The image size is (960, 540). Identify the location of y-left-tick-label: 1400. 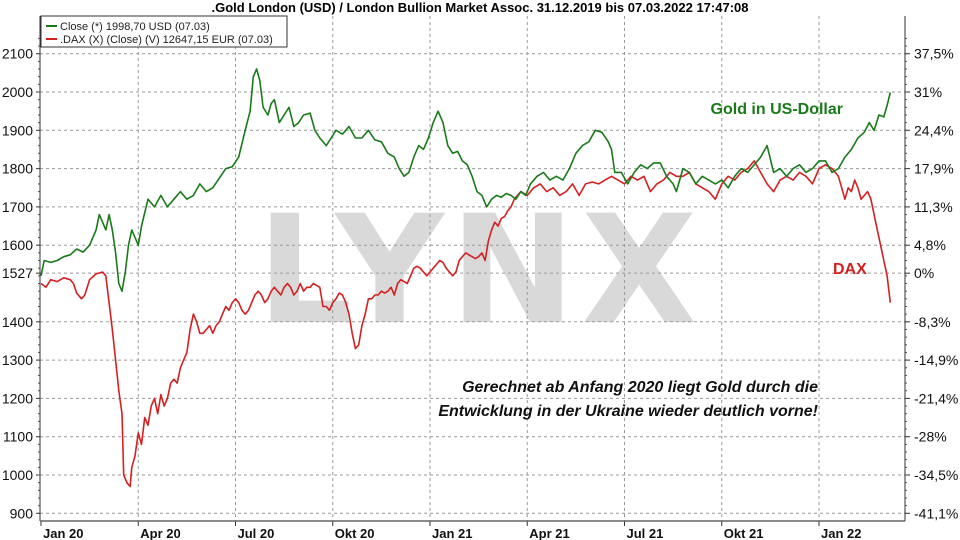
(17, 322).